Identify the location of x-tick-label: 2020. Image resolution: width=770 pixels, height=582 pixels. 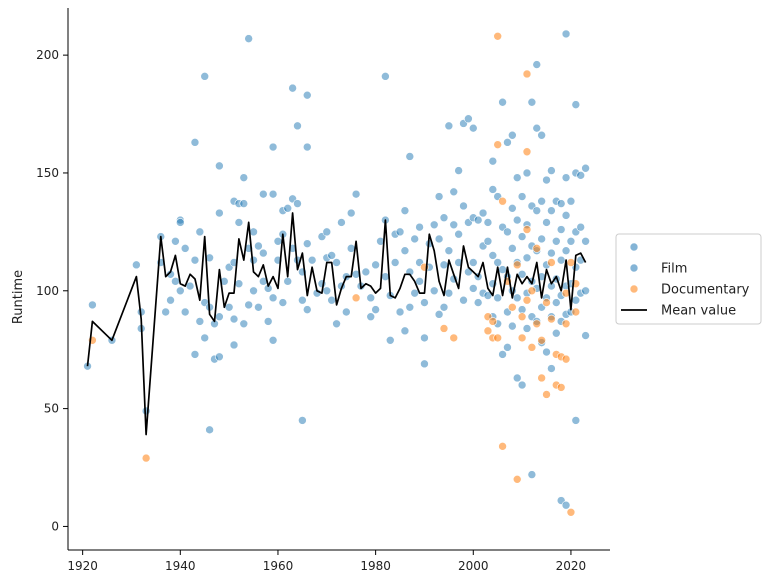
(571, 566).